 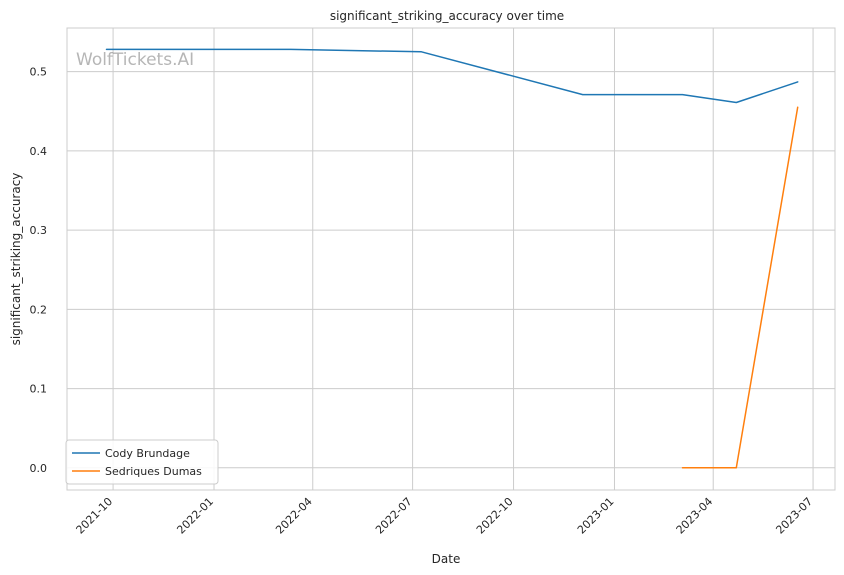 I want to click on y-tick-label: 0.2, so click(x=39, y=309).